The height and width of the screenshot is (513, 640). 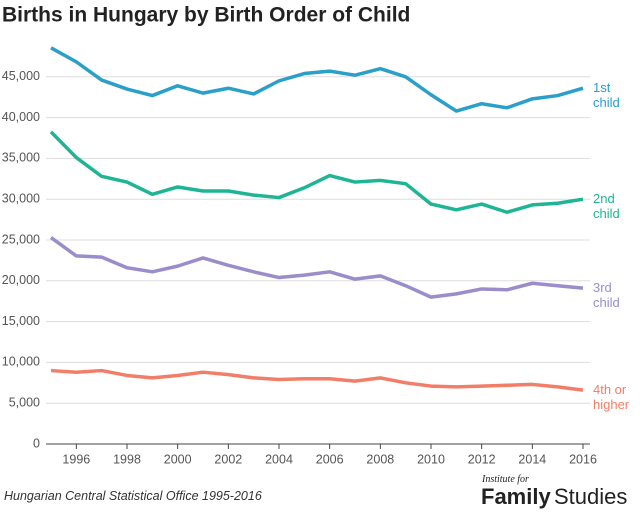 What do you see at coordinates (482, 459) in the screenshot?
I see `x-tick-label: 2012` at bounding box center [482, 459].